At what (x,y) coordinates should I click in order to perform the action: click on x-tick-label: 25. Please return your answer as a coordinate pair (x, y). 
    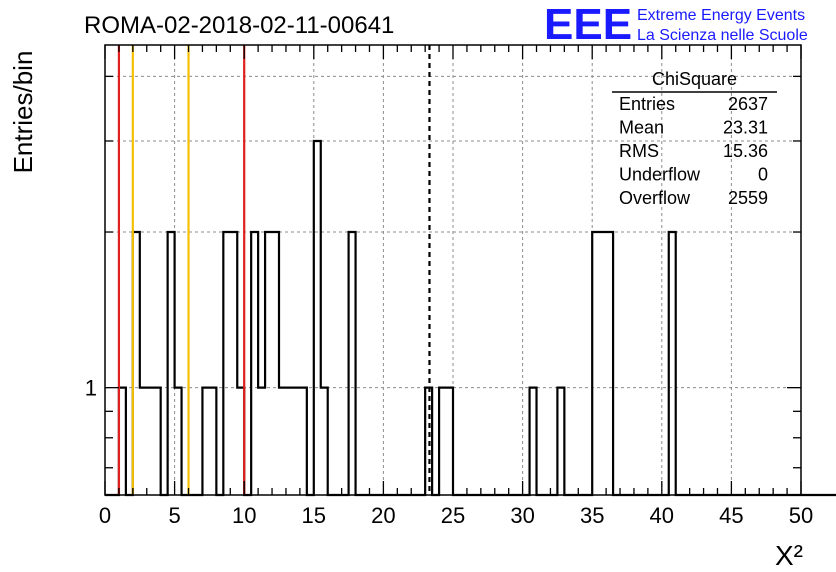
    Looking at the image, I should click on (453, 515).